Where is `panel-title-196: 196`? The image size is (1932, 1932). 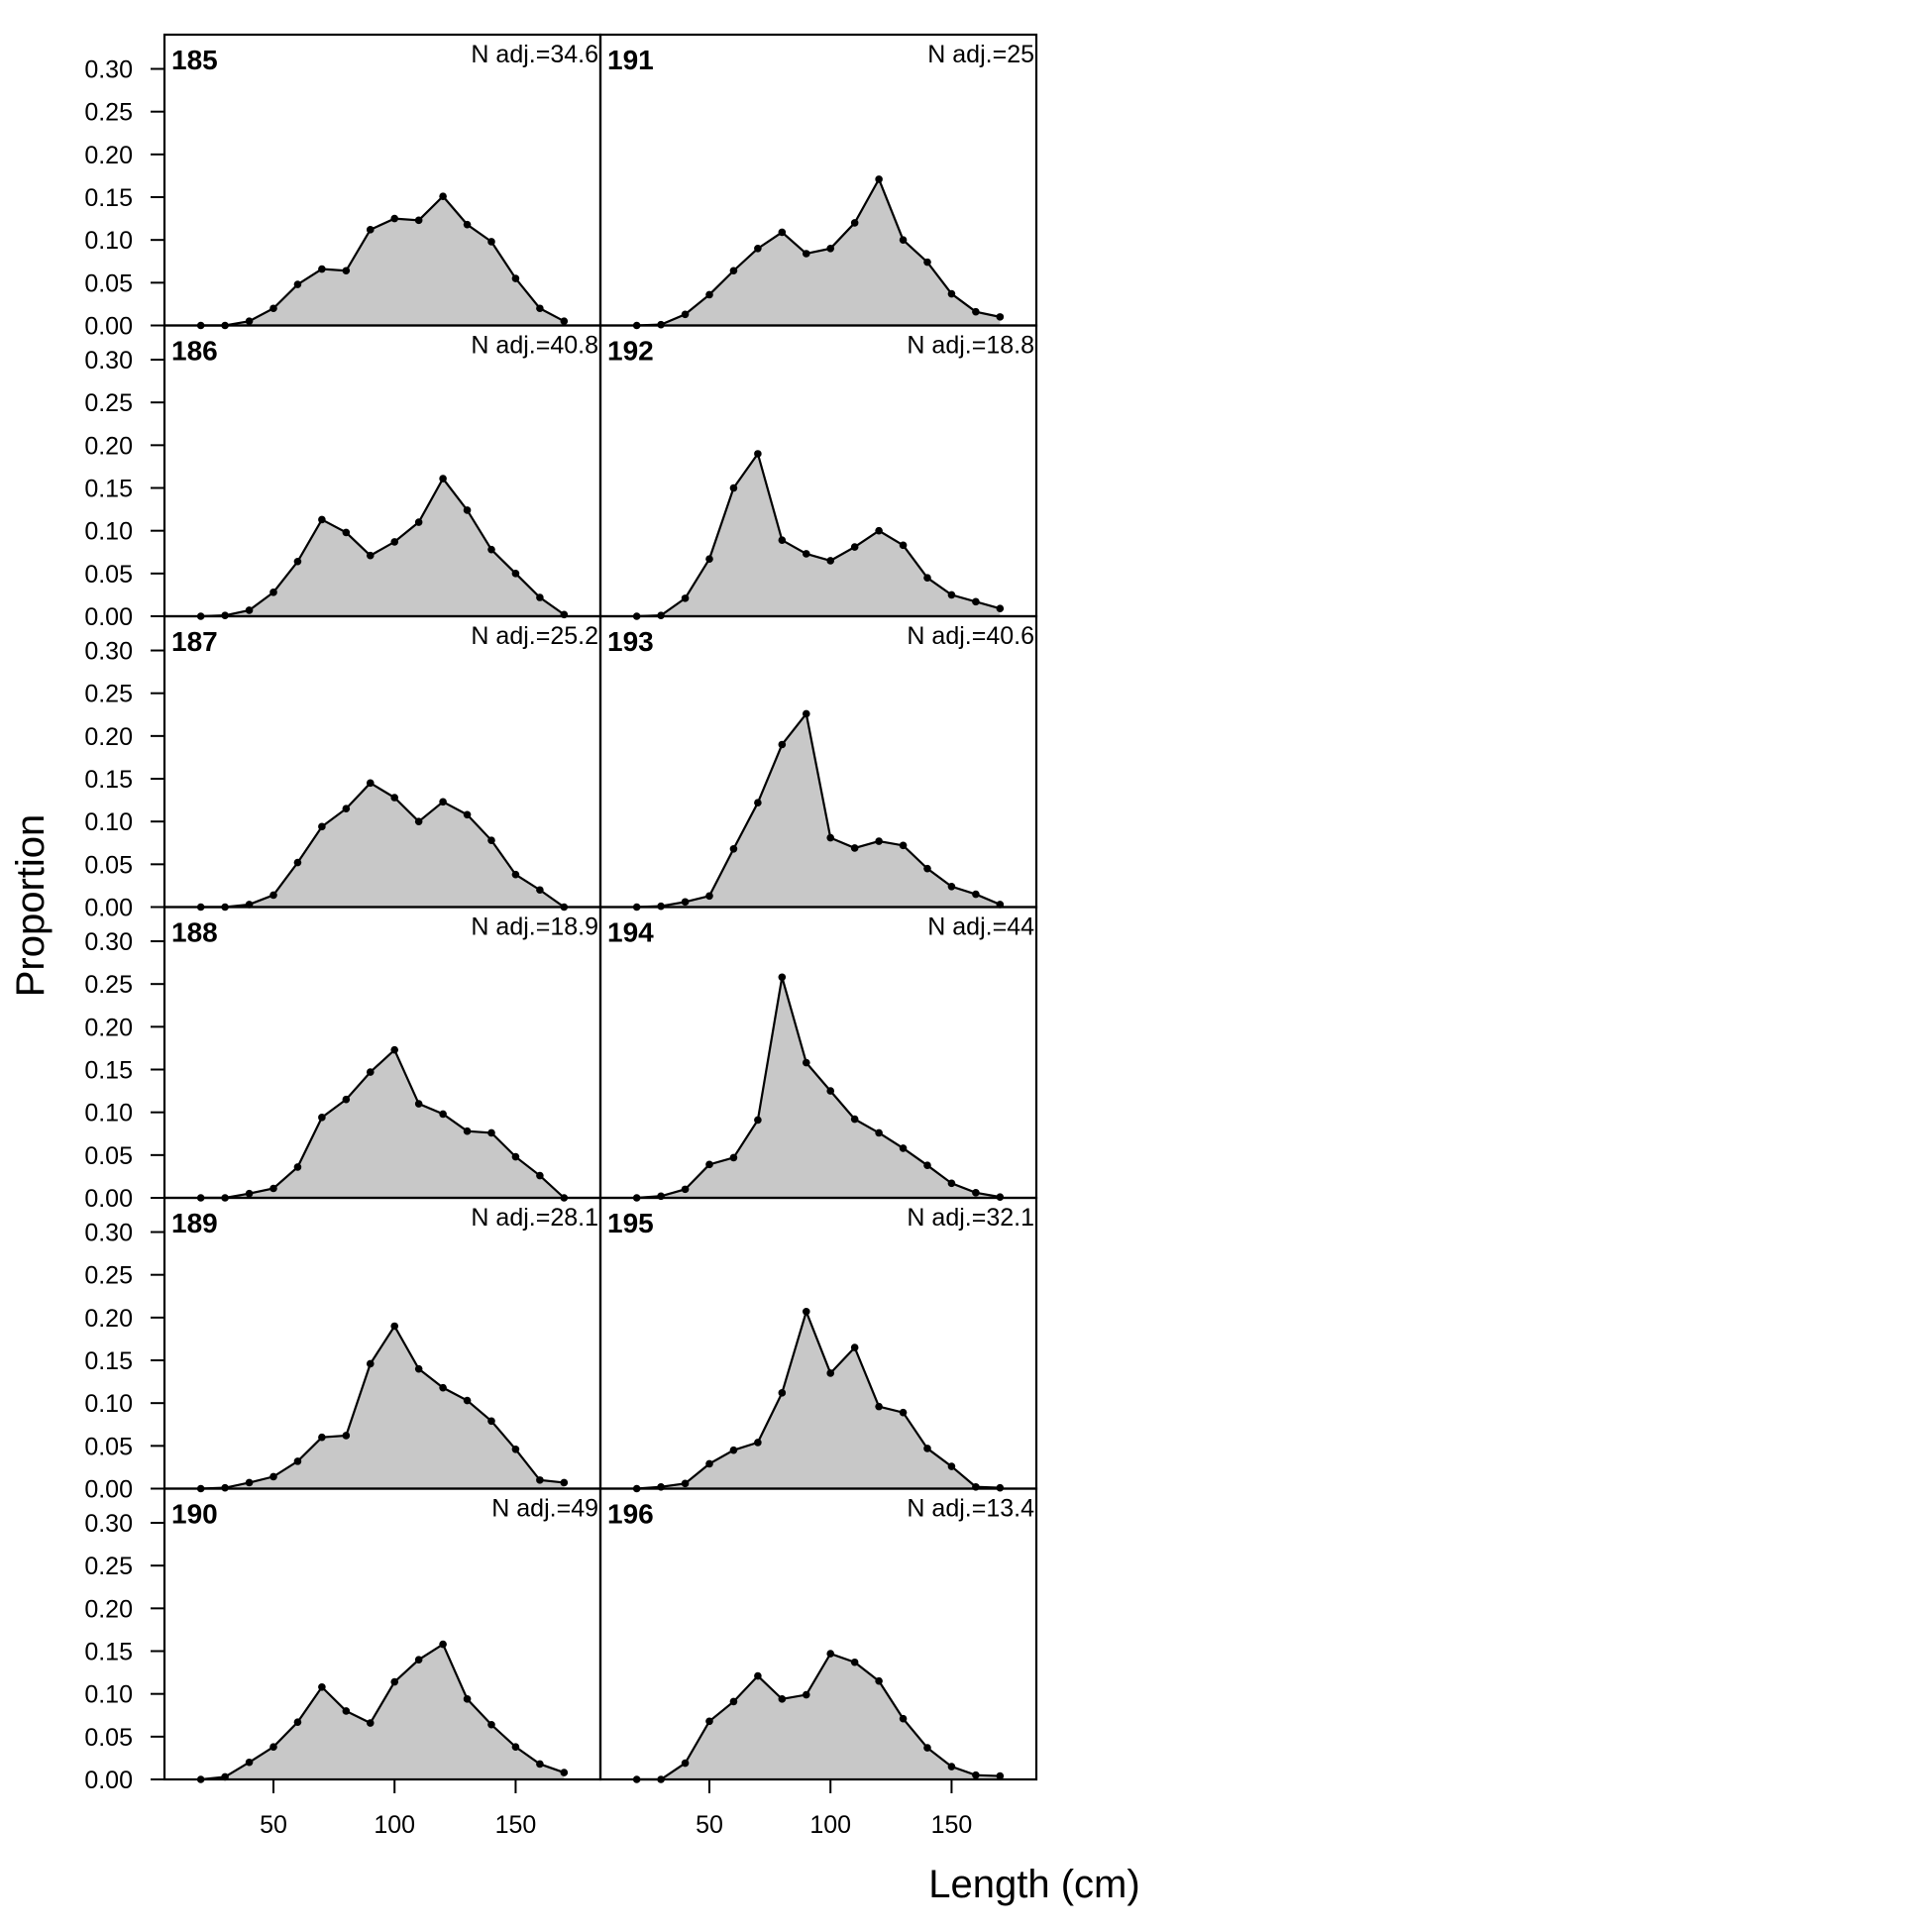 panel-title-196: 196 is located at coordinates (631, 1514).